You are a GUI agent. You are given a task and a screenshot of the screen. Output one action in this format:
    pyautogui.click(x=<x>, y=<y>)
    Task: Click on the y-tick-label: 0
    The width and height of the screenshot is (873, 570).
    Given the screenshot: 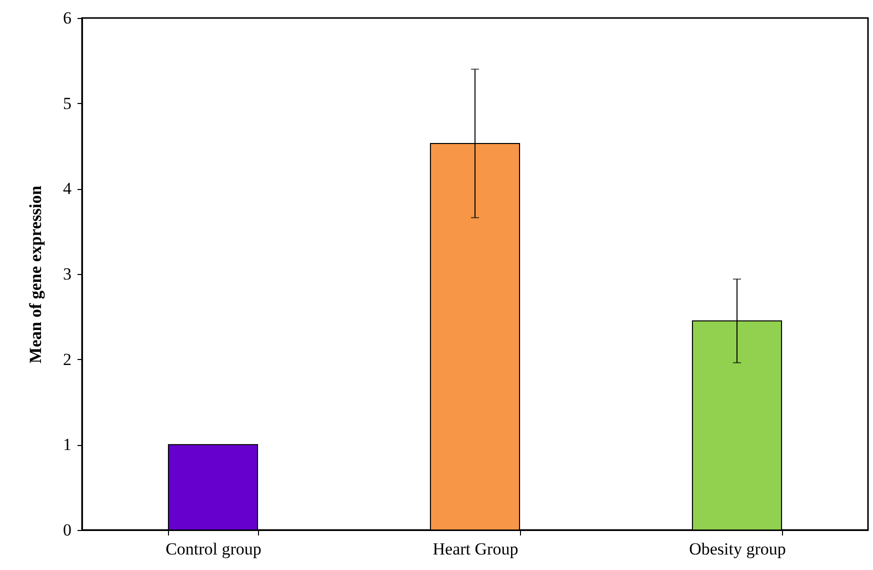 What is the action you would take?
    pyautogui.click(x=67, y=530)
    